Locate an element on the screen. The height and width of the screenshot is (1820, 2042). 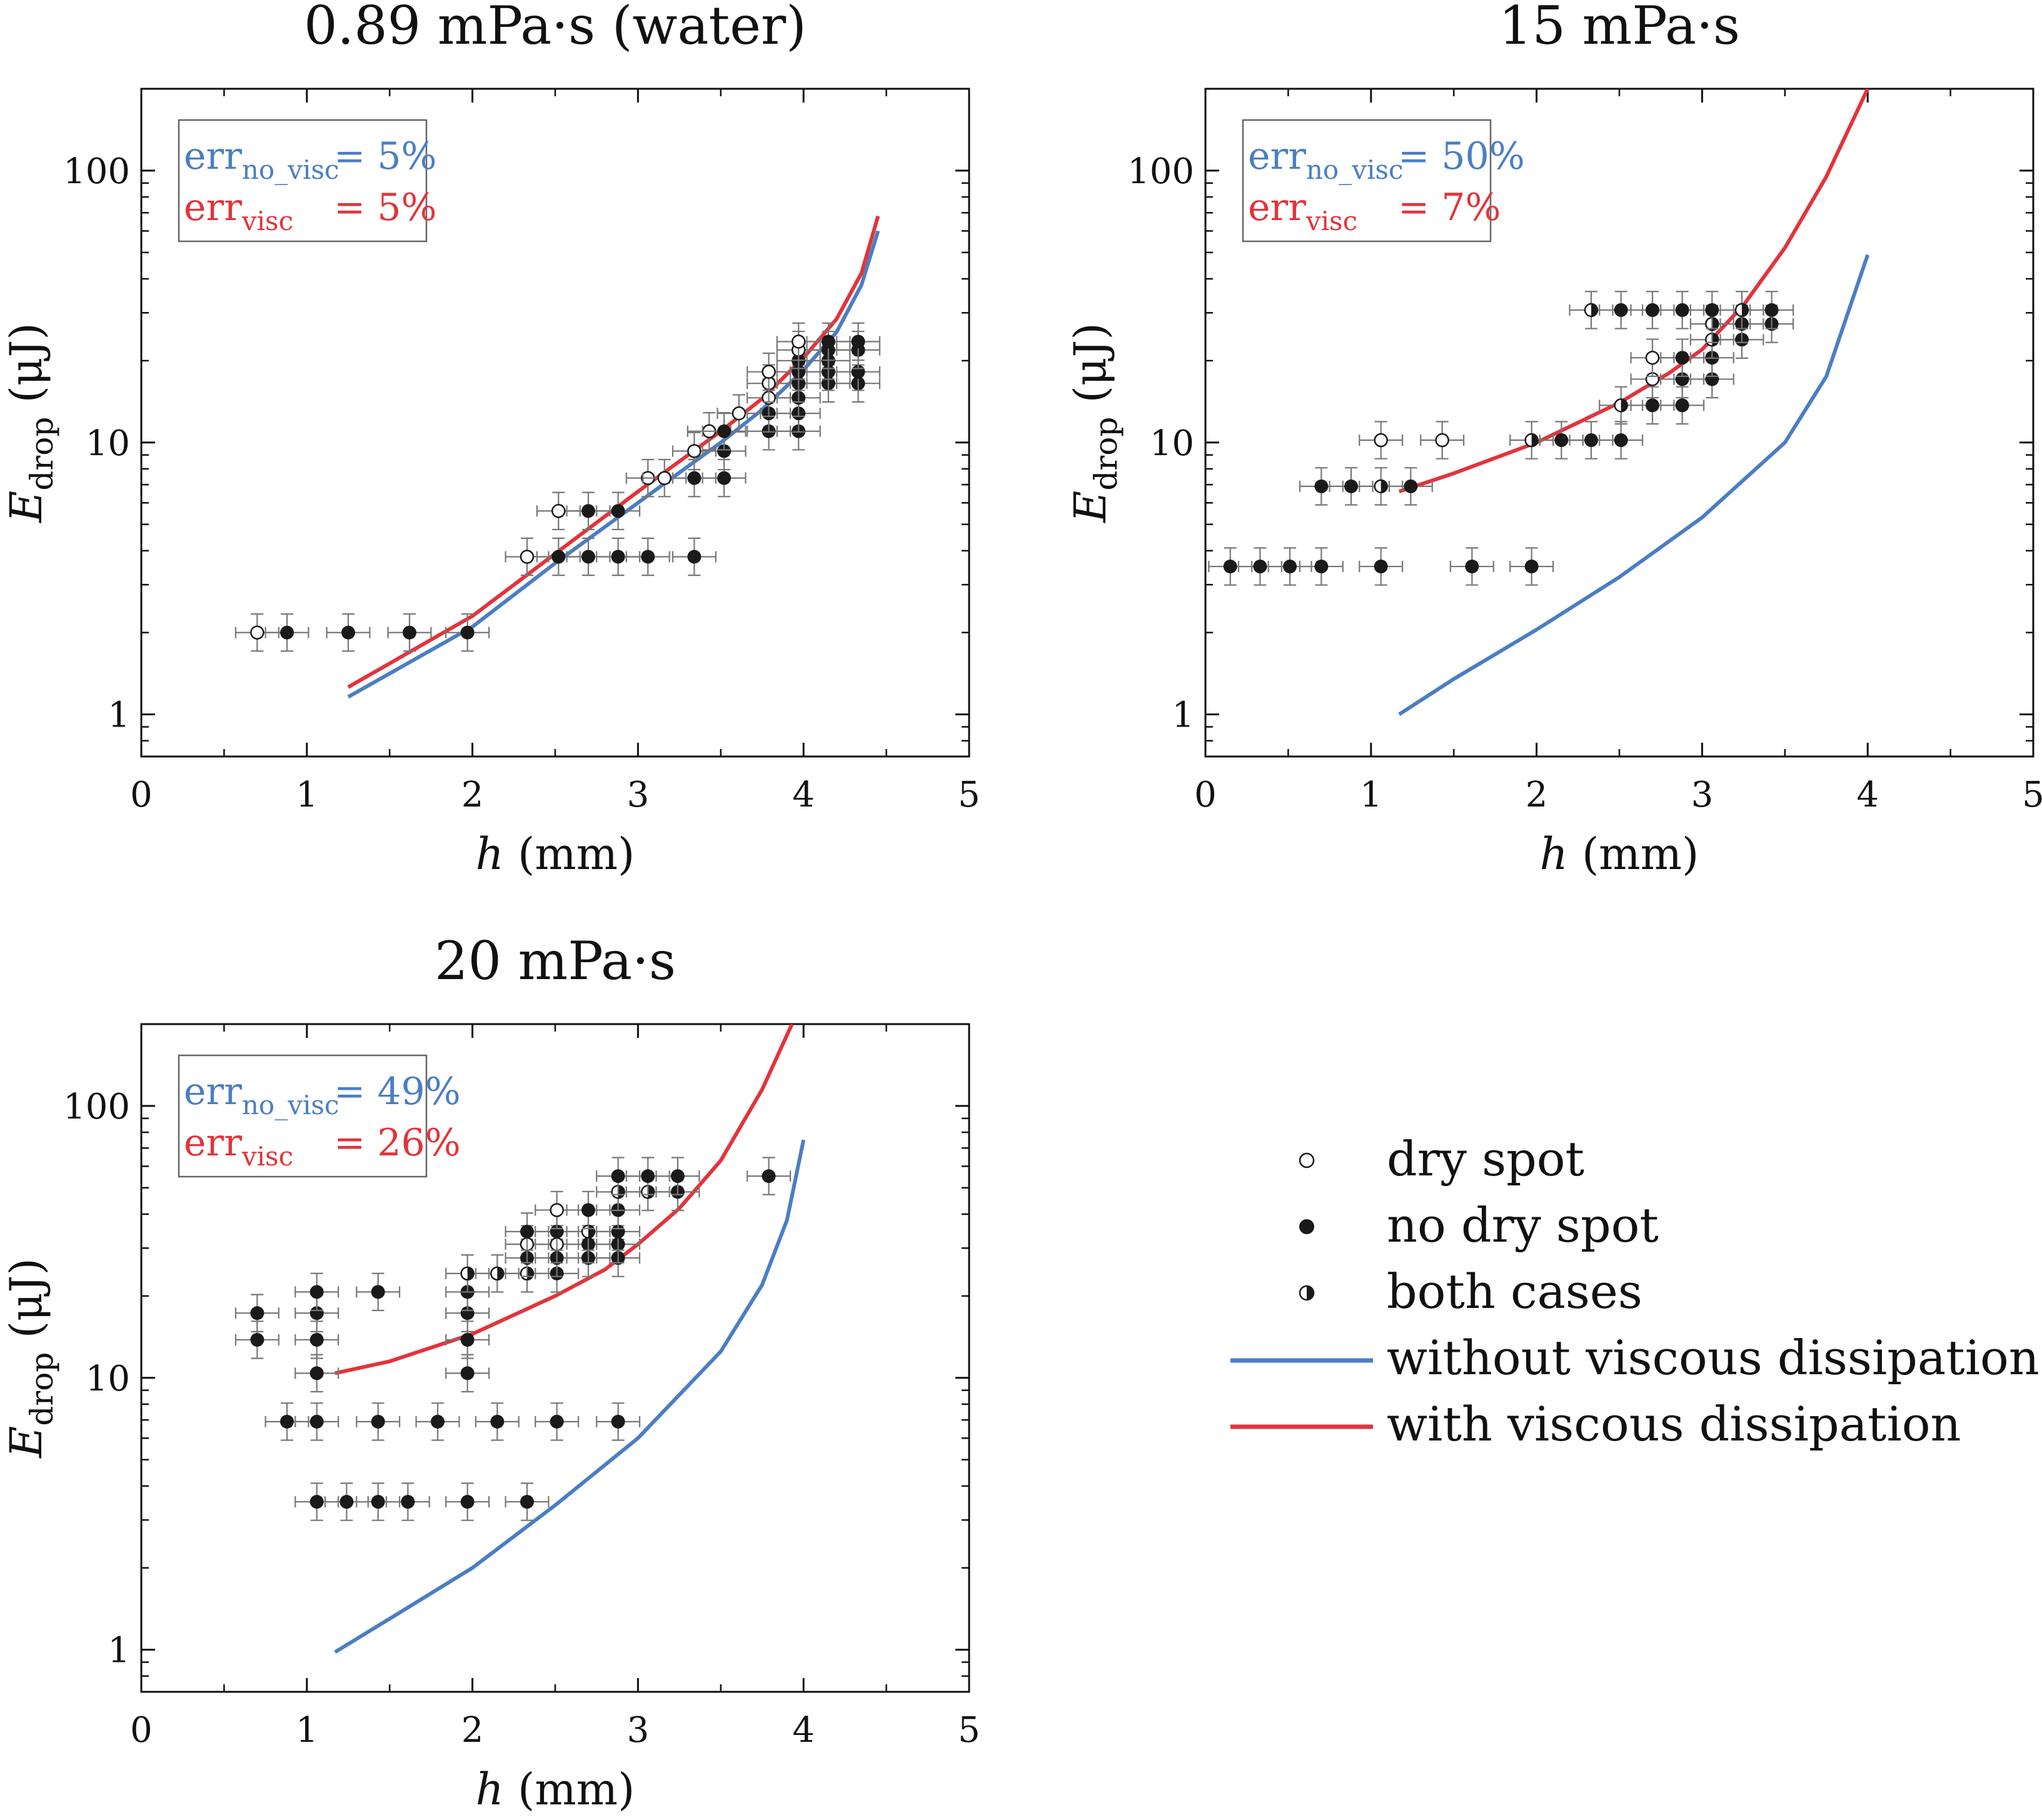
legend-item-1: dry spot is located at coordinates (1441, 1159).